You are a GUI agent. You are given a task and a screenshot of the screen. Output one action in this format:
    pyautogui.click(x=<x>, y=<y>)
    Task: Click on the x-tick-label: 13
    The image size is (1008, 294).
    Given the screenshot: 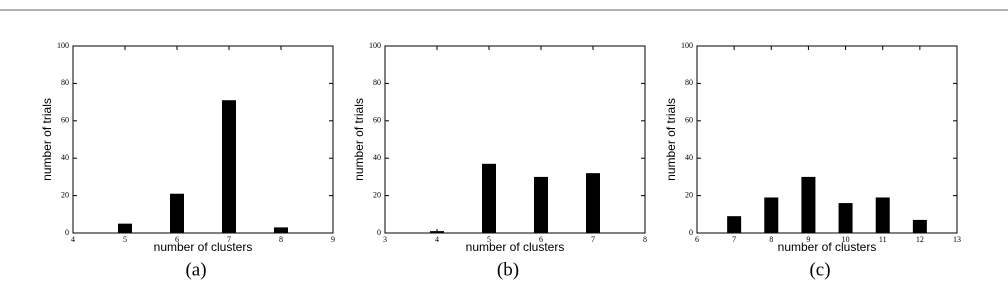 What is the action you would take?
    pyautogui.click(x=957, y=239)
    